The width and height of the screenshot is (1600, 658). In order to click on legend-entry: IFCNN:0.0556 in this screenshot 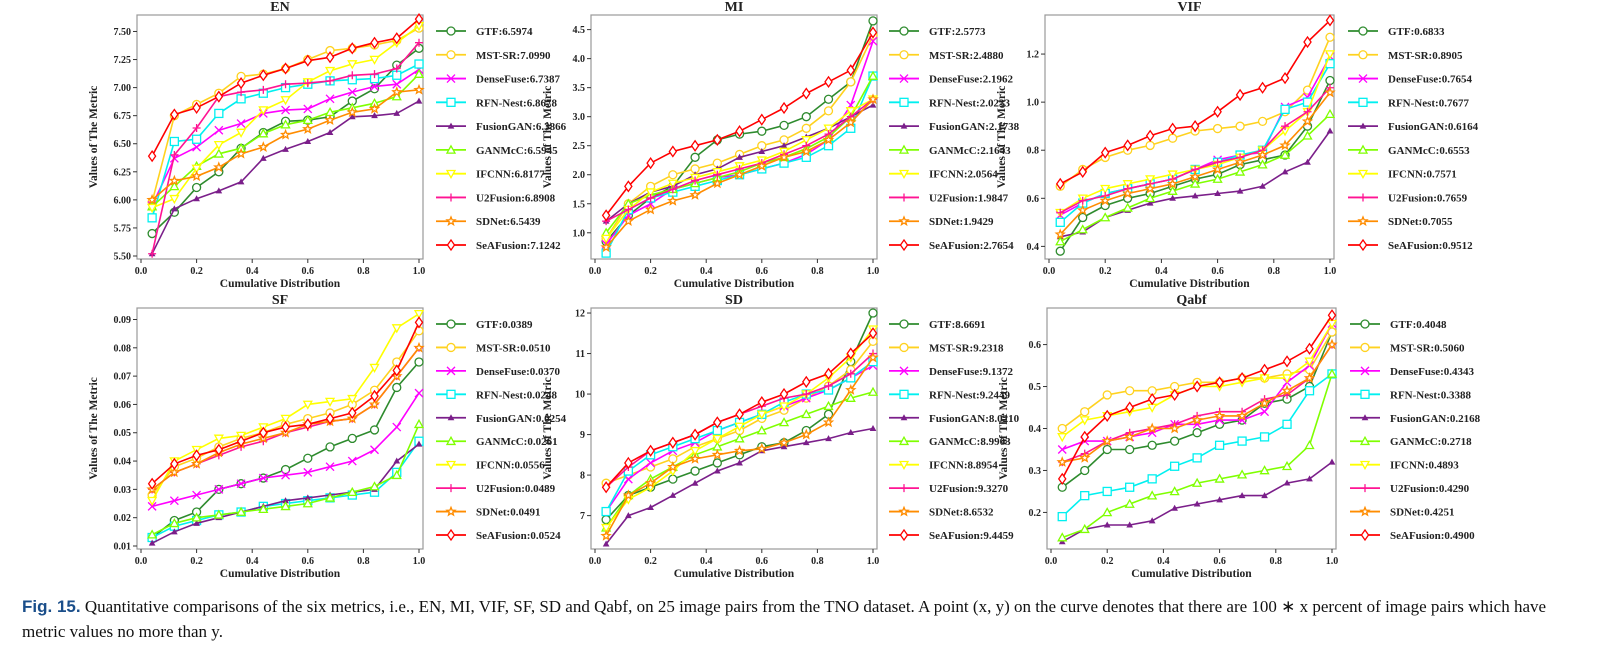, I will do `click(490, 466)`.